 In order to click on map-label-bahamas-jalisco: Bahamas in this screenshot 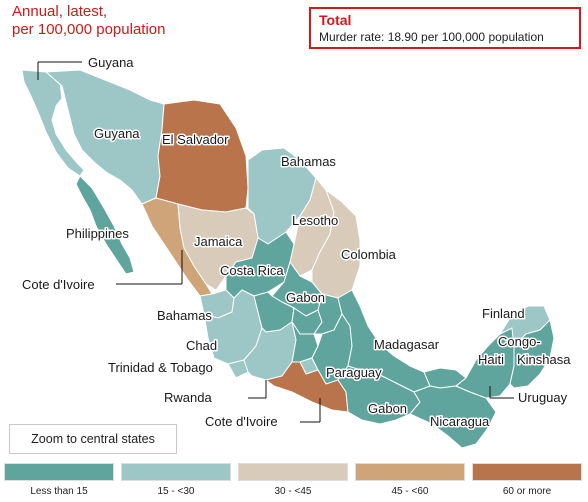, I will do `click(184, 315)`.